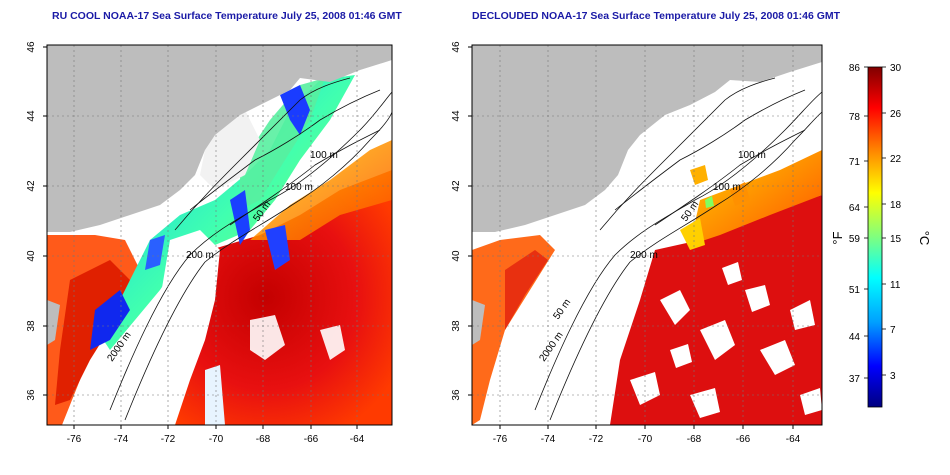 This screenshot has width=950, height=475. I want to click on celsius-tick: 30, so click(896, 68).